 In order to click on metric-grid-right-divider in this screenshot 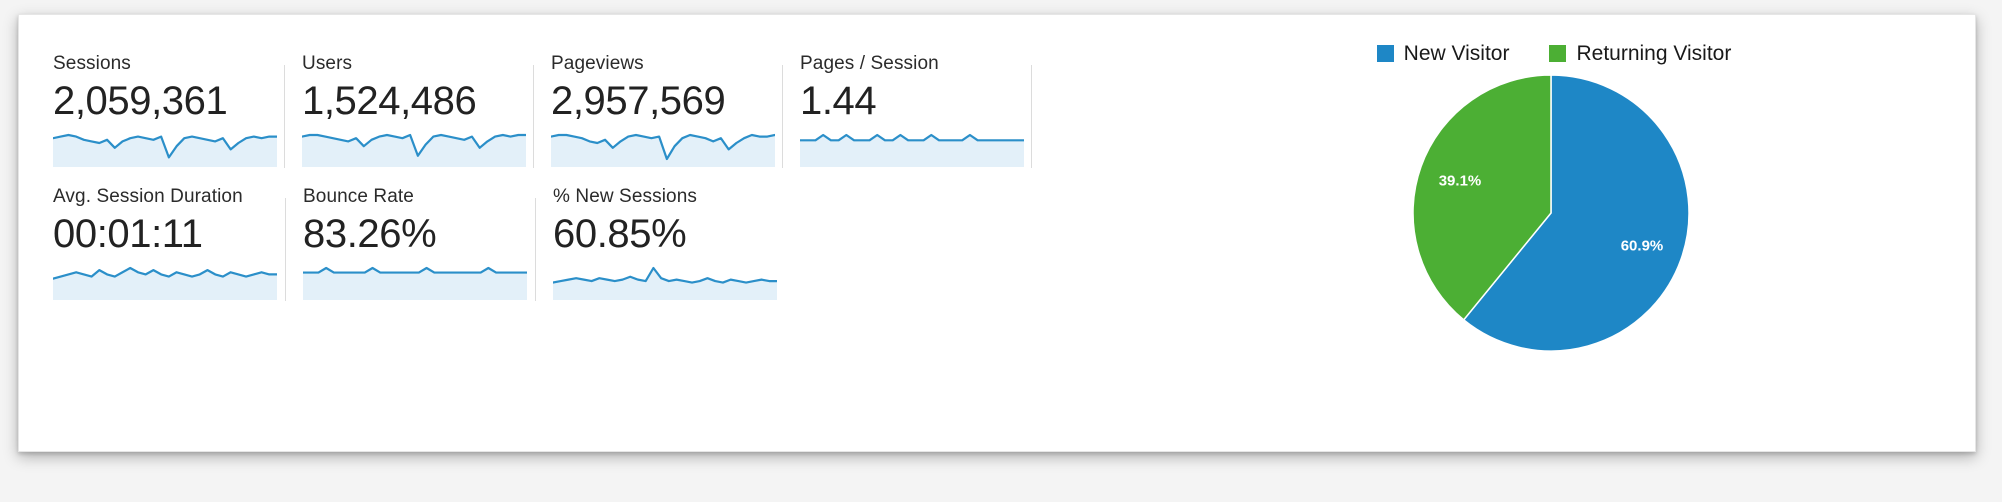, I will do `click(1033, 119)`.